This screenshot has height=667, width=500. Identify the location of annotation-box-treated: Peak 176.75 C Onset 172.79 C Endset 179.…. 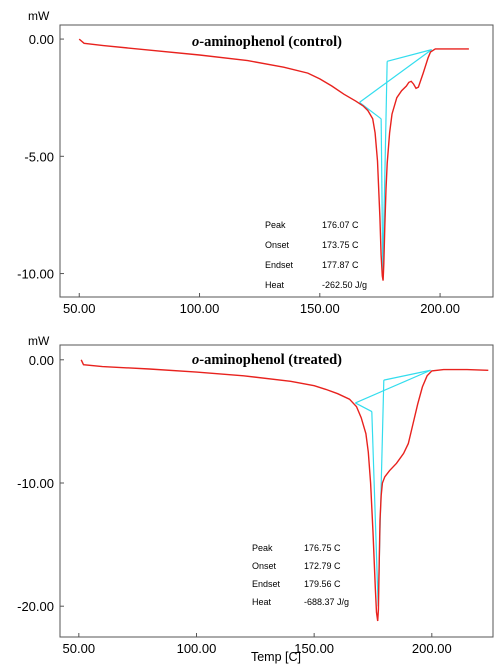
(300, 575).